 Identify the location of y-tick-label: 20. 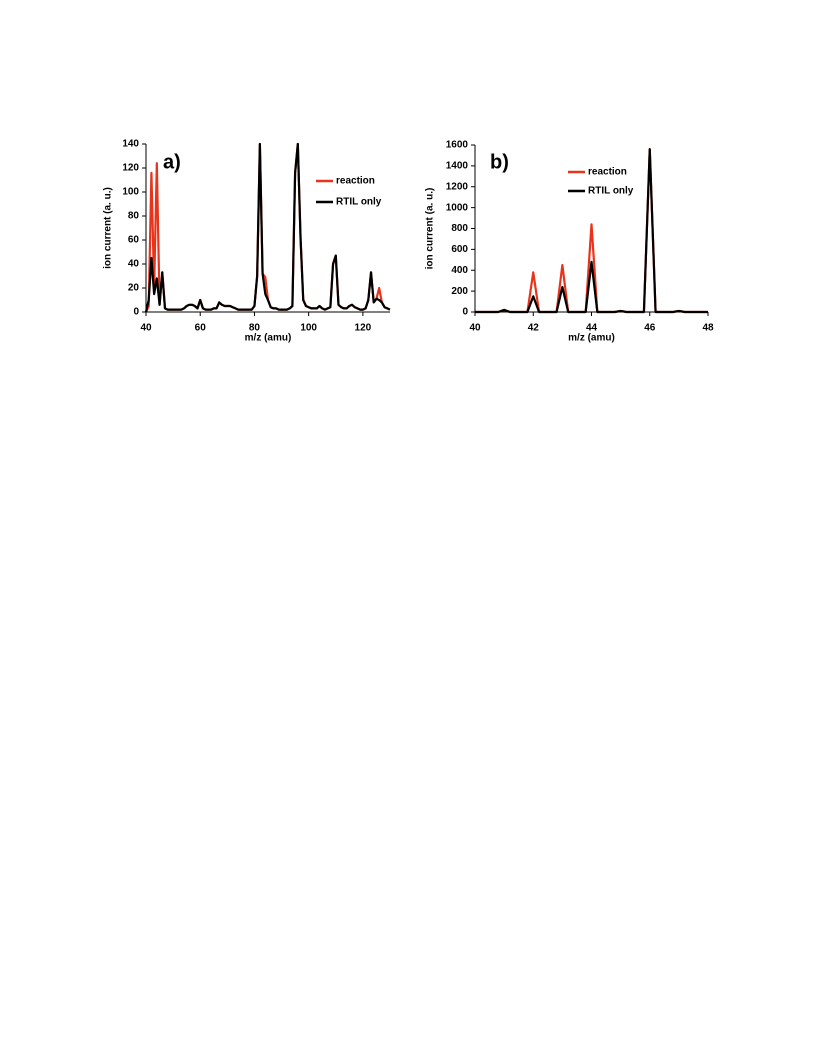
(134, 288).